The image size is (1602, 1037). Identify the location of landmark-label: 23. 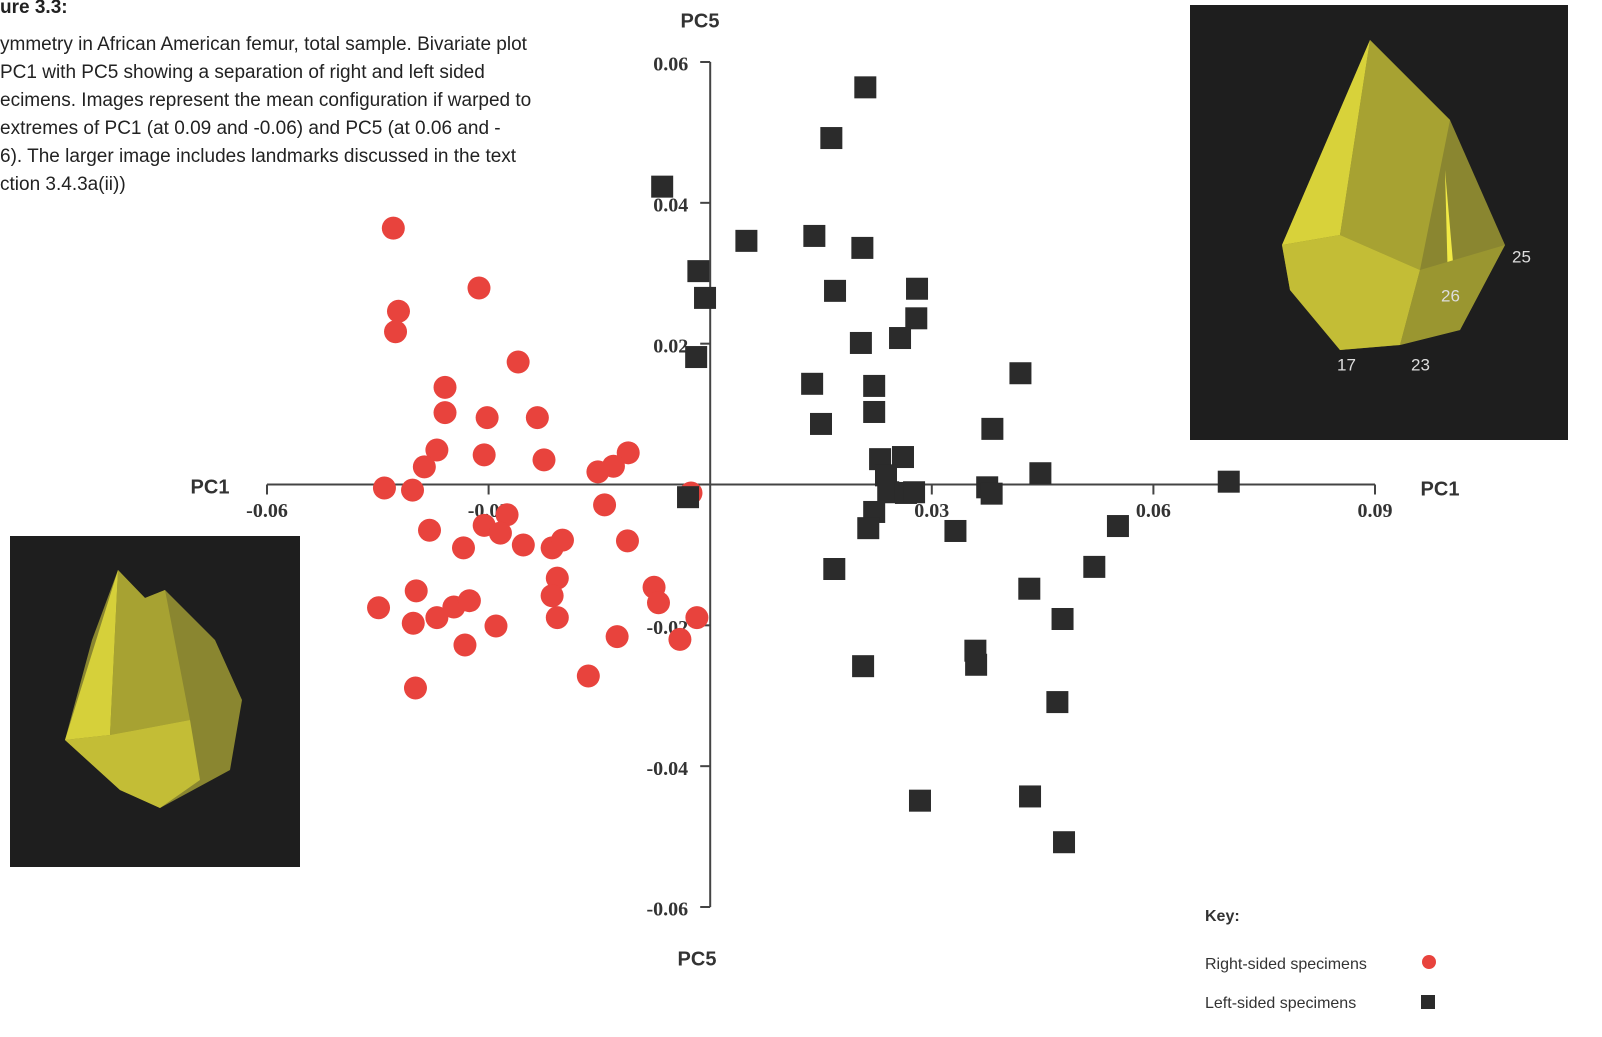
(1420, 364).